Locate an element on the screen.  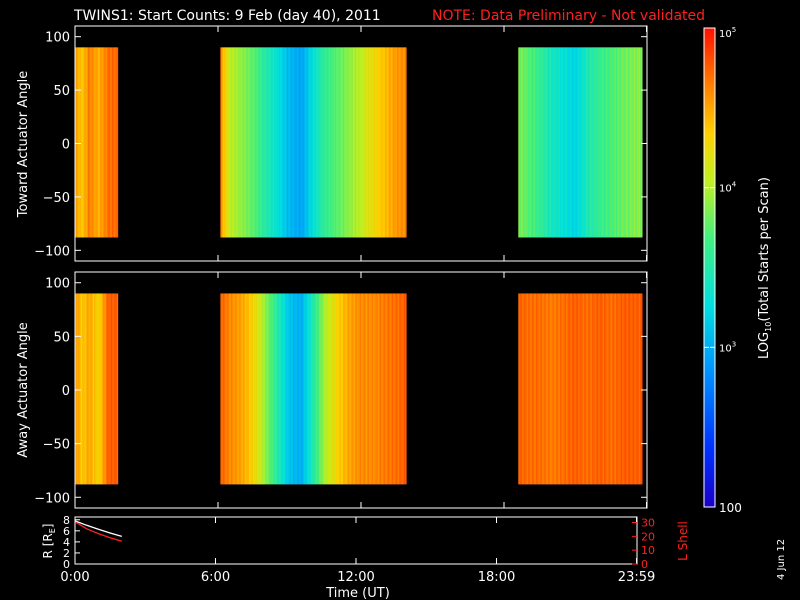
y2-tick-label: 30 is located at coordinates (648, 523).